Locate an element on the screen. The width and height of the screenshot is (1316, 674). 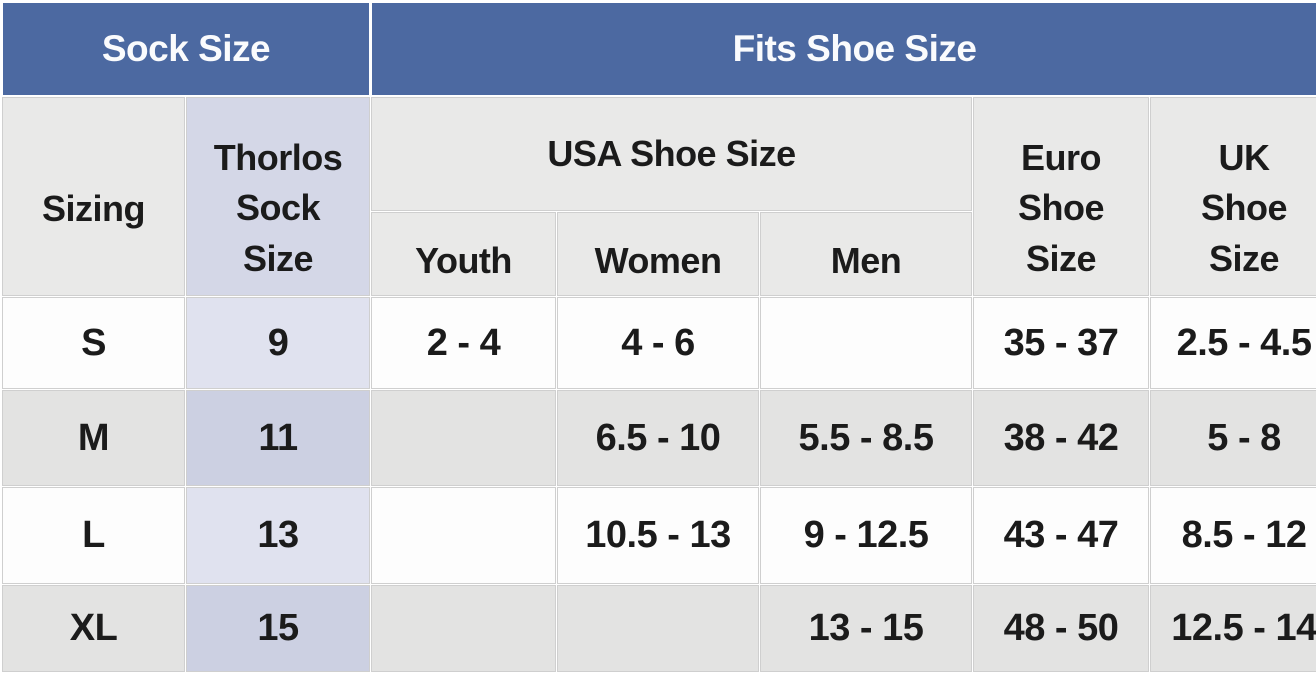
col-header-euro-shoe-size: Euro Shoe Size is located at coordinates (1061, 196).